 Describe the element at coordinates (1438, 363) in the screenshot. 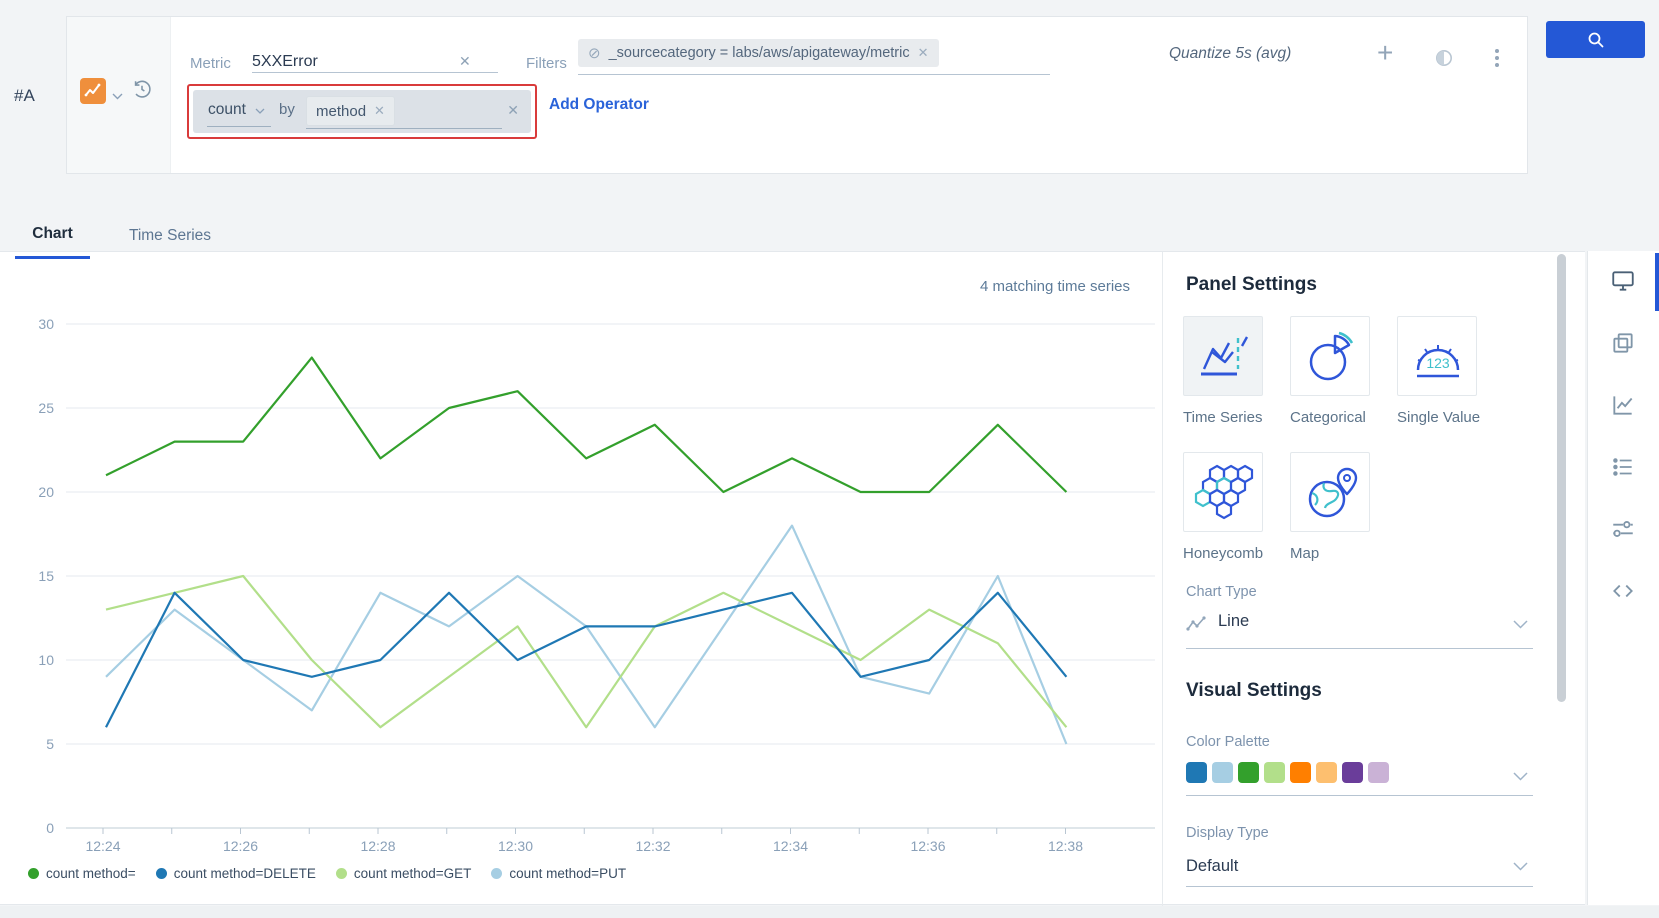

I see `svg-text: 123` at that location.